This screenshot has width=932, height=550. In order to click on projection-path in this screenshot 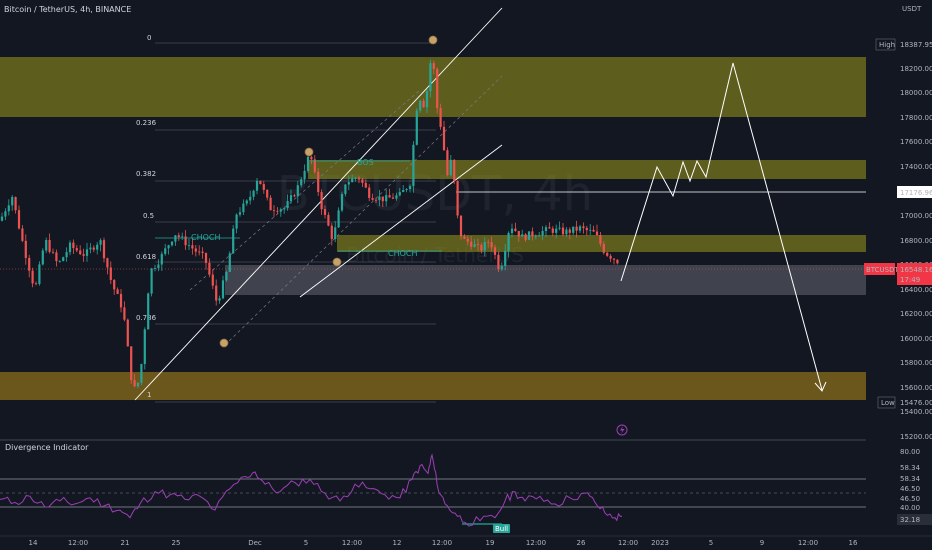, I will do `click(721, 226)`.